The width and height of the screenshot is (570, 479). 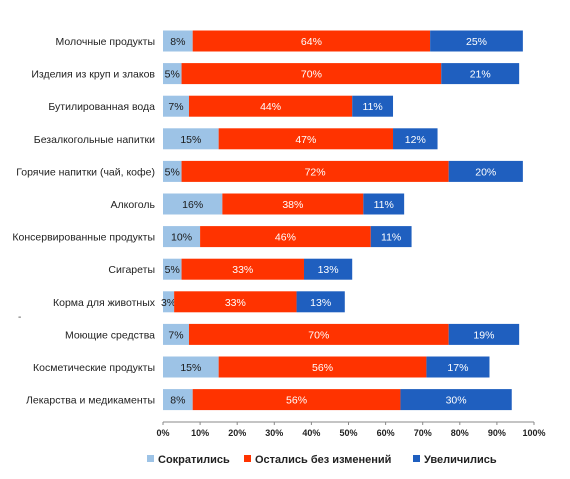 I want to click on legend-label: Остались без изменений, so click(x=323, y=460).